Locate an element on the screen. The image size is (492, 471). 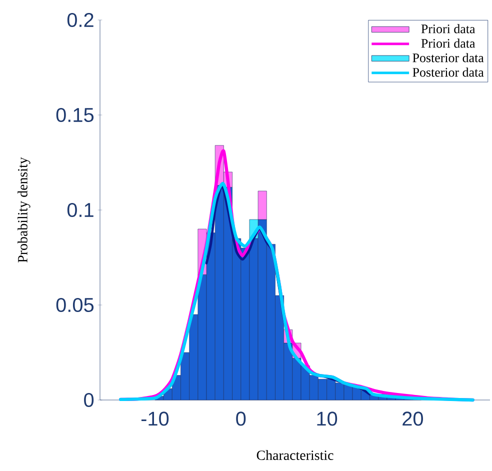
y-tick-label: 0.15 is located at coordinates (75, 115).